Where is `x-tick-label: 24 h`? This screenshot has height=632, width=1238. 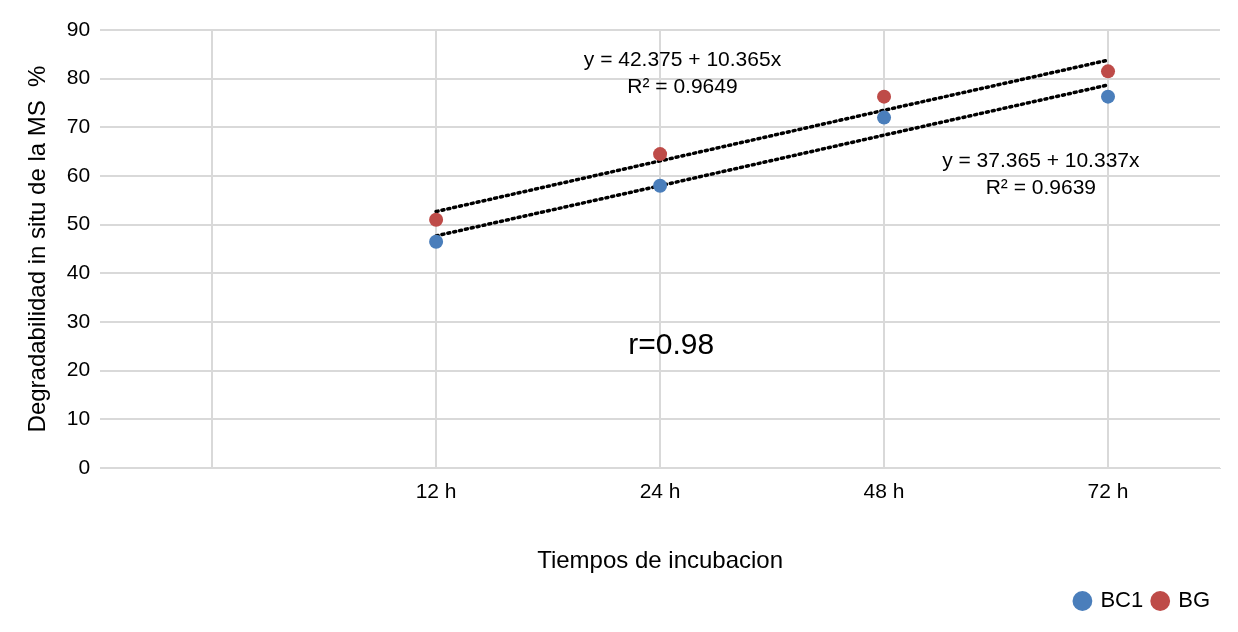 x-tick-label: 24 h is located at coordinates (660, 491).